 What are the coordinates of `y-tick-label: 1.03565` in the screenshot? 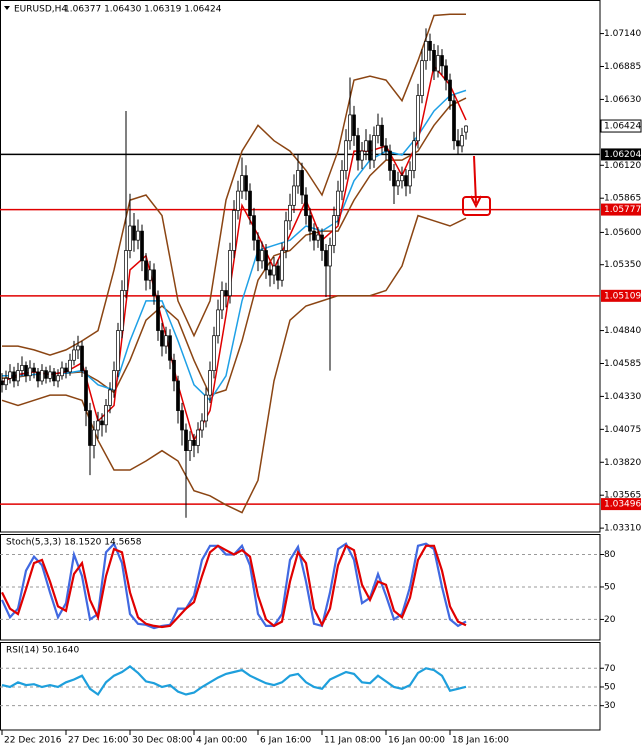 It's located at (622, 496).